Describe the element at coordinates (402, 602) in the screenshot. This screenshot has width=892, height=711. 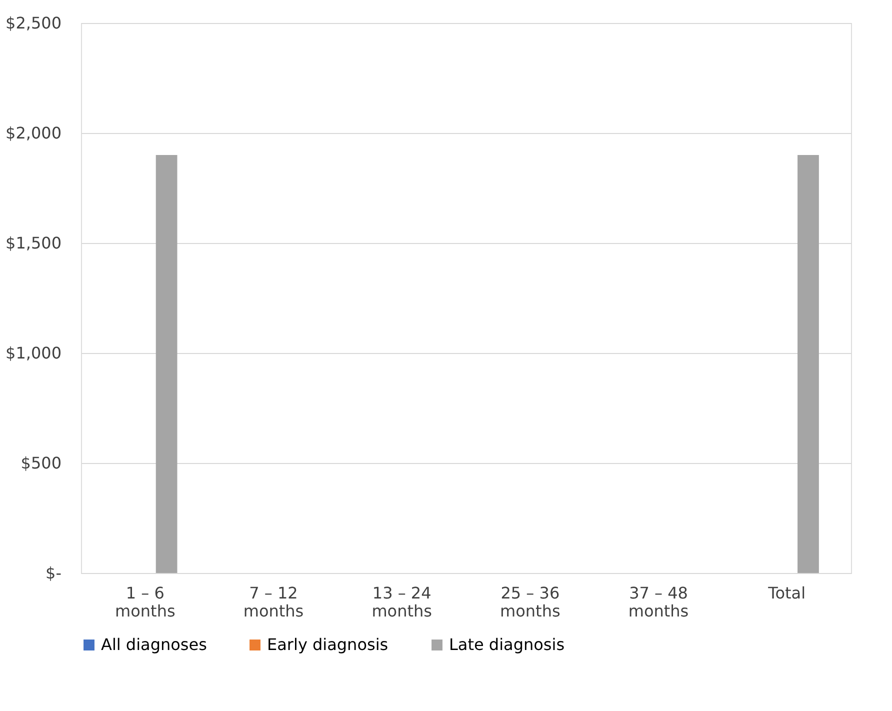
I see `x-tick-label: 13 – 24 months` at that location.